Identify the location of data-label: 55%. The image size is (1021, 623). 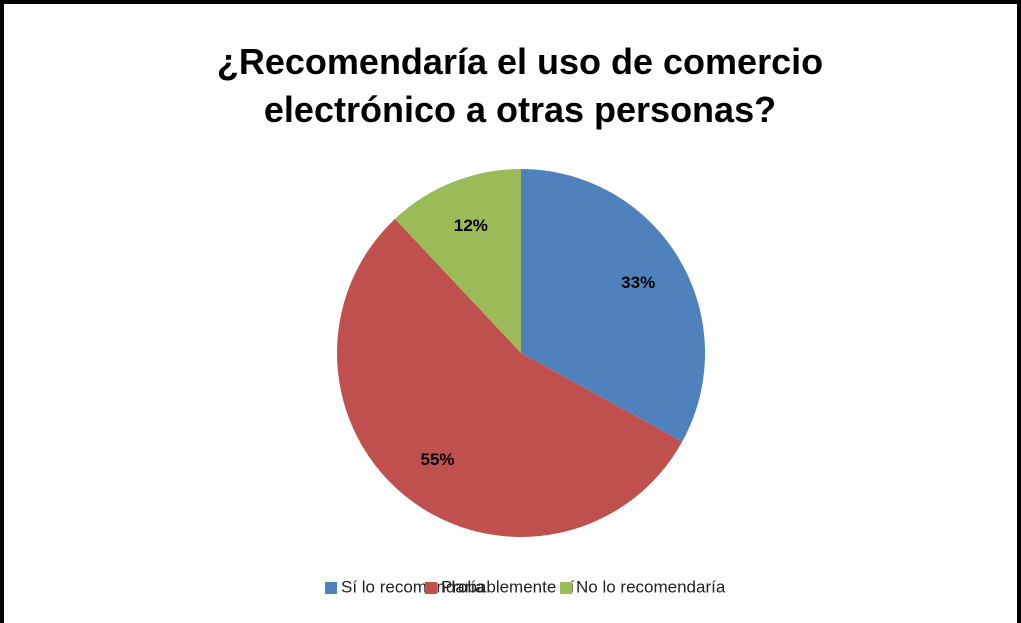
(438, 459).